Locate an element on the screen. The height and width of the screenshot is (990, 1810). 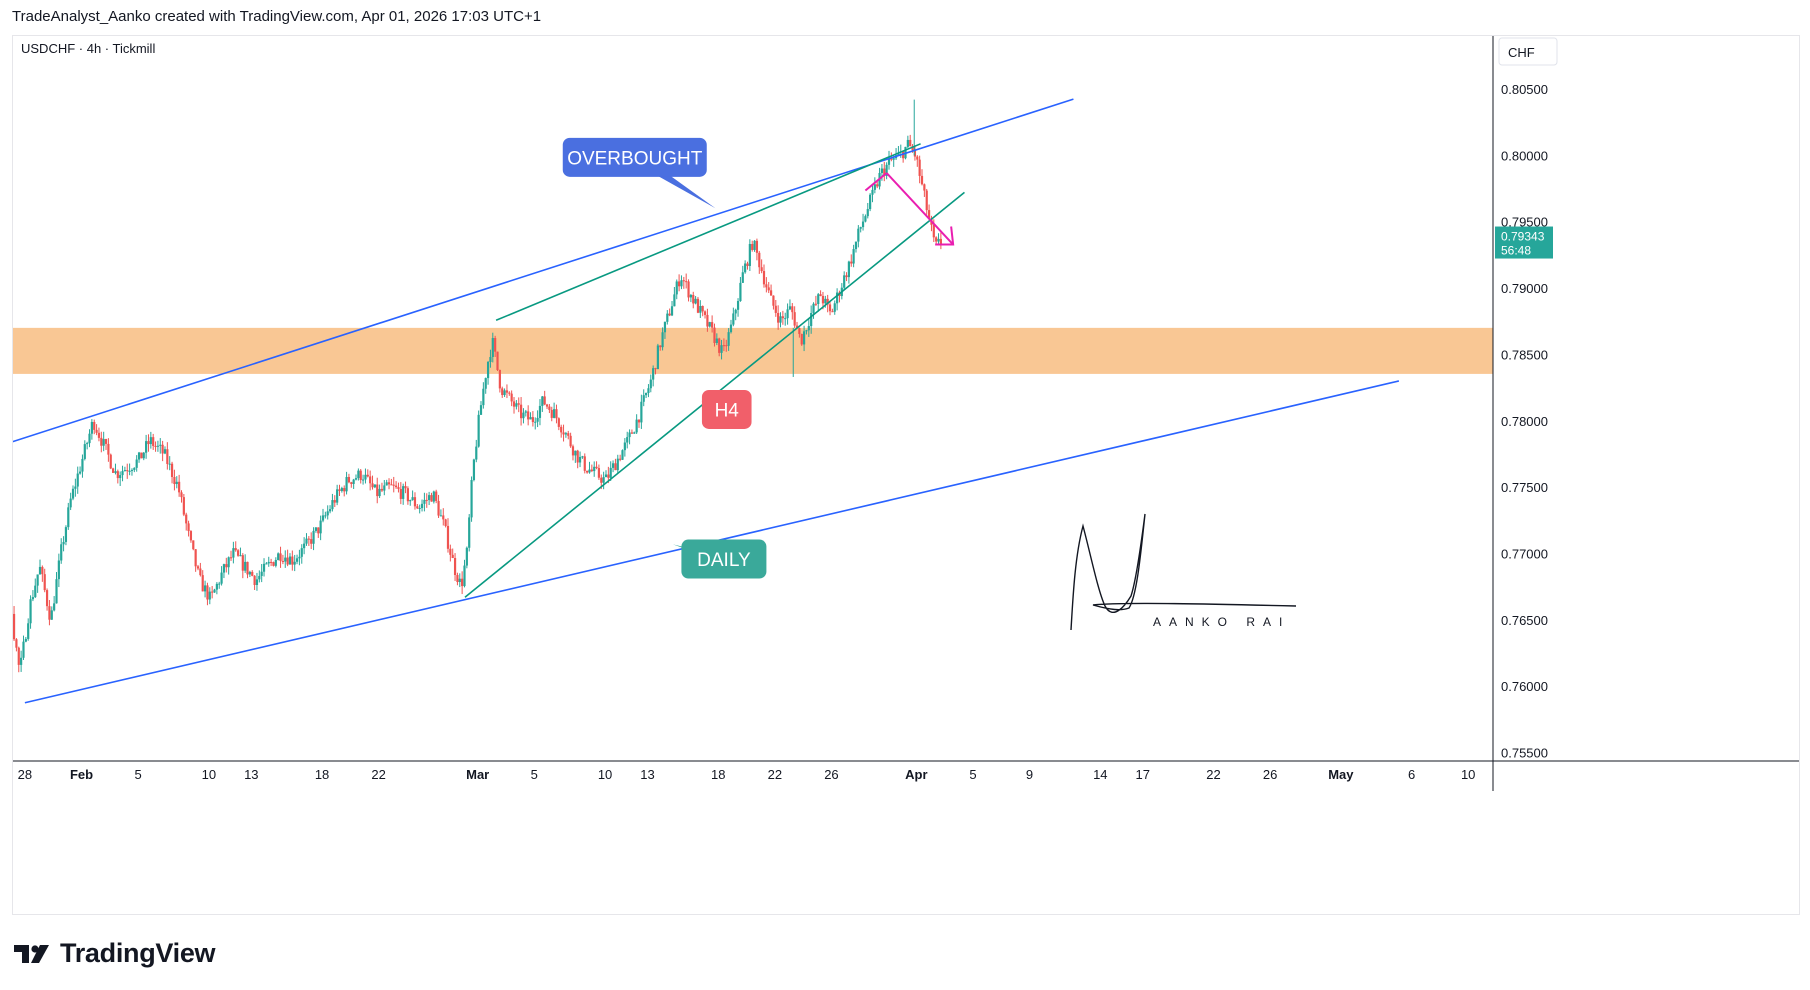
tradingview-logo-icon is located at coordinates (31, 953).